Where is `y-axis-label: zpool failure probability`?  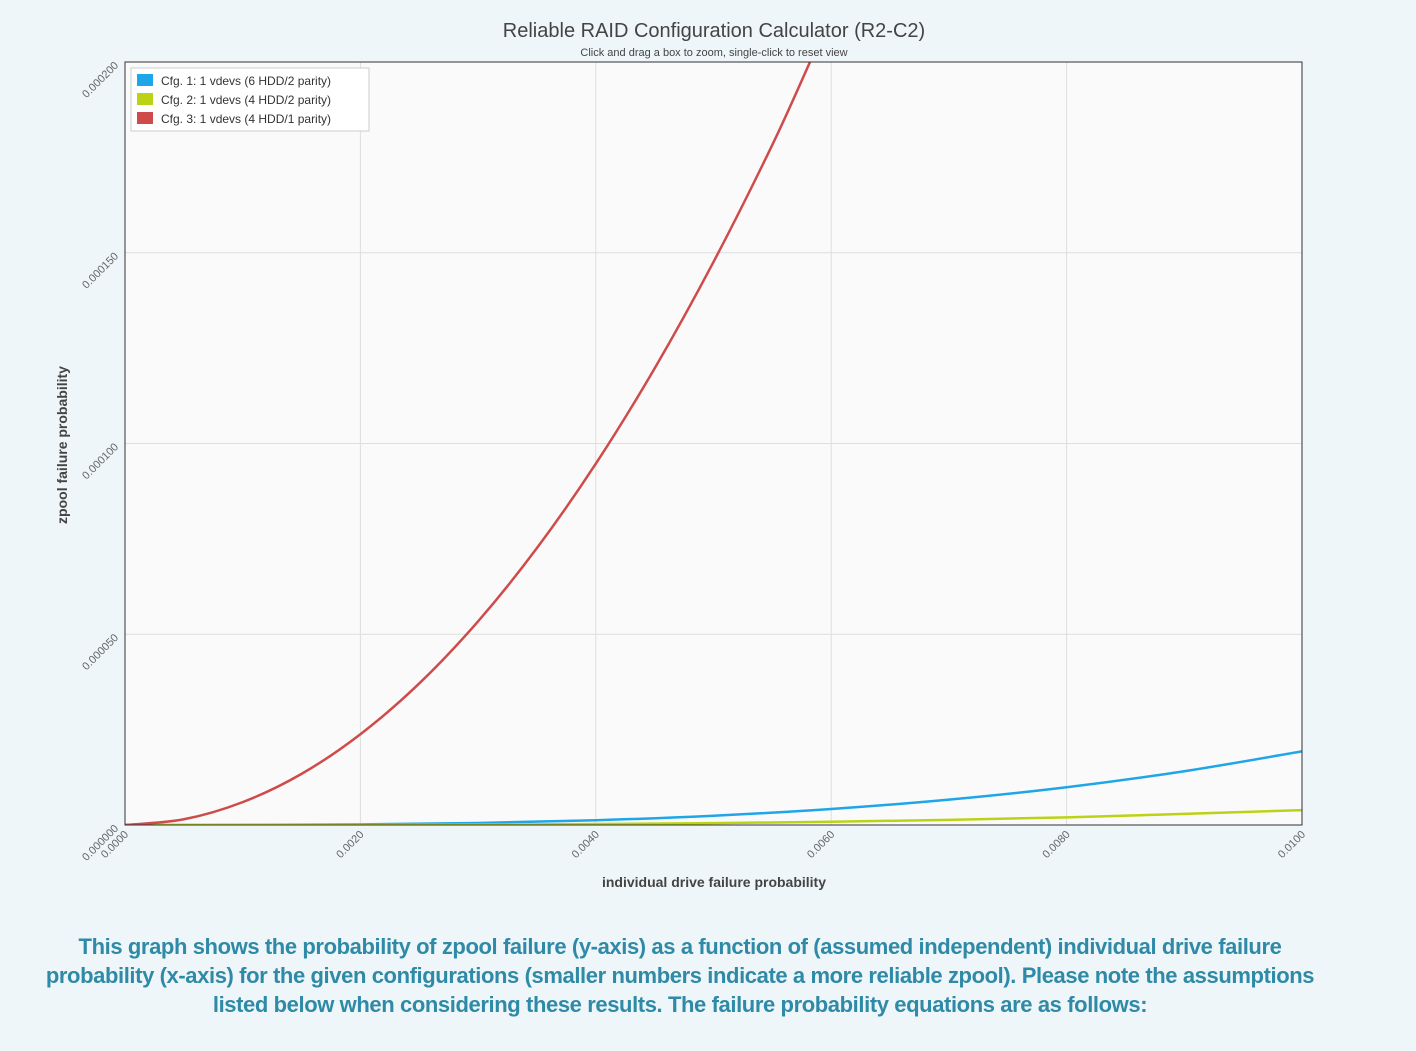
y-axis-label: zpool failure probability is located at coordinates (62, 445).